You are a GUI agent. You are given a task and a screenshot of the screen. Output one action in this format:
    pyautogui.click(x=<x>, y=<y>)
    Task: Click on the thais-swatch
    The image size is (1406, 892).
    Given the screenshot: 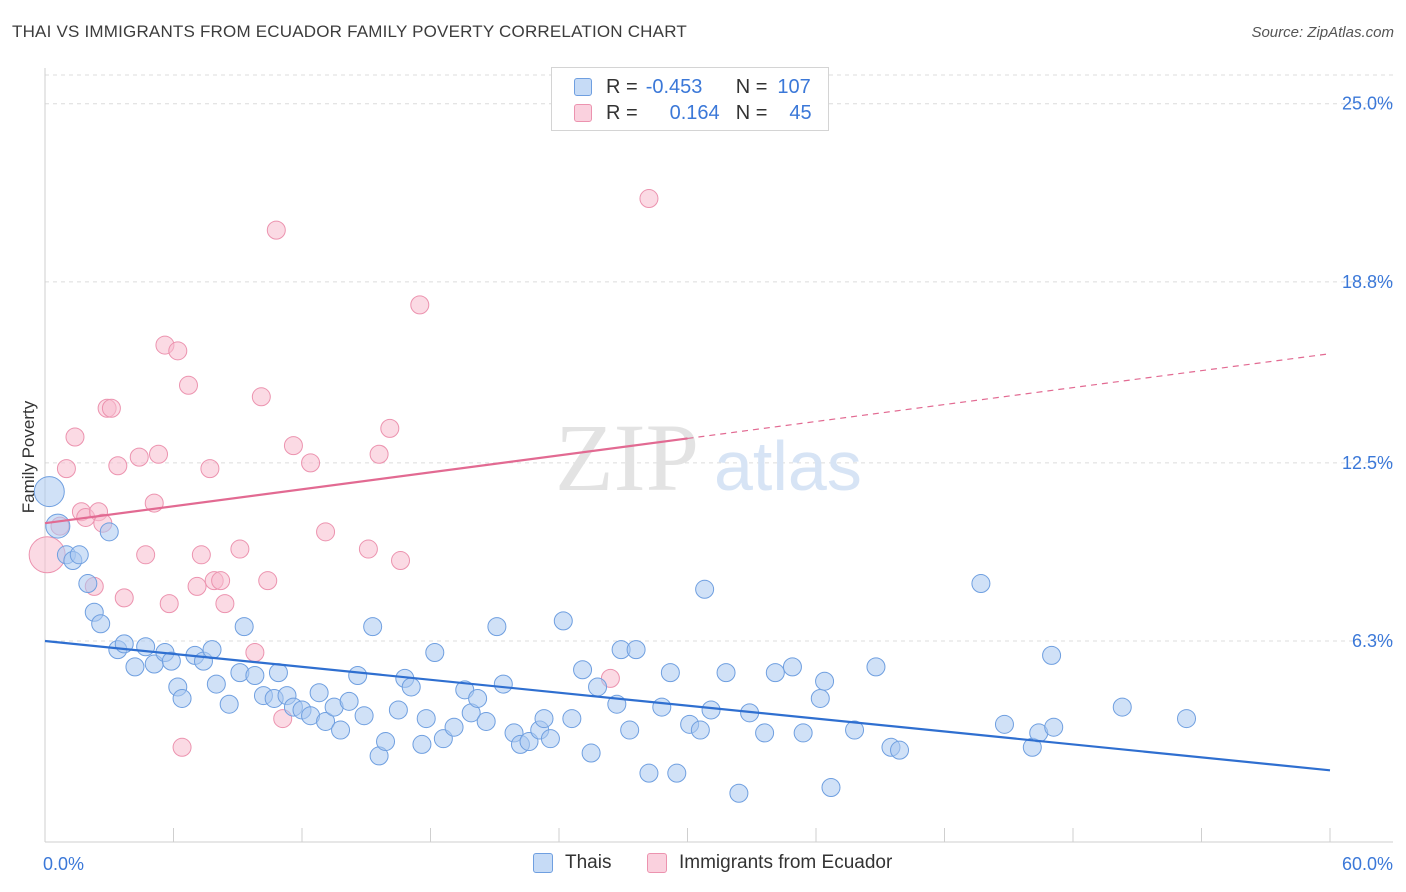 What is the action you would take?
    pyautogui.click(x=583, y=87)
    